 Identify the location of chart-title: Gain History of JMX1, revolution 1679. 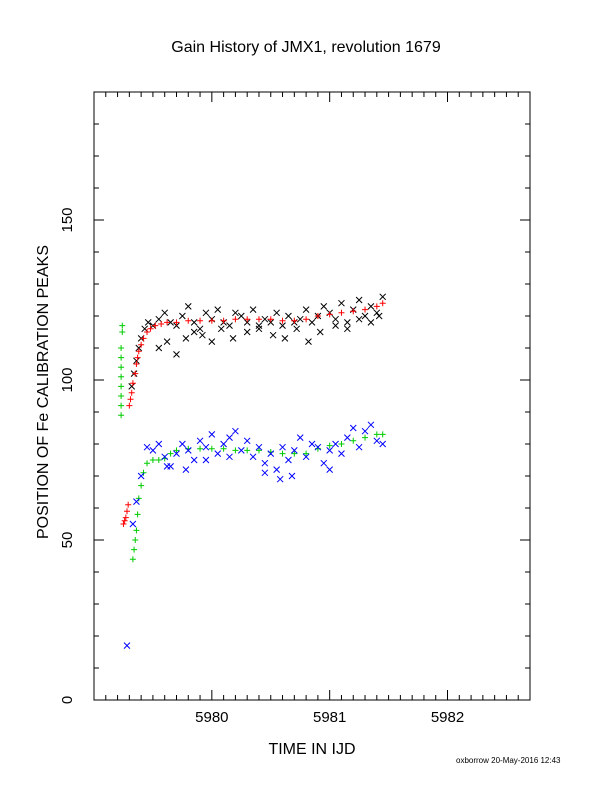
(306, 47).